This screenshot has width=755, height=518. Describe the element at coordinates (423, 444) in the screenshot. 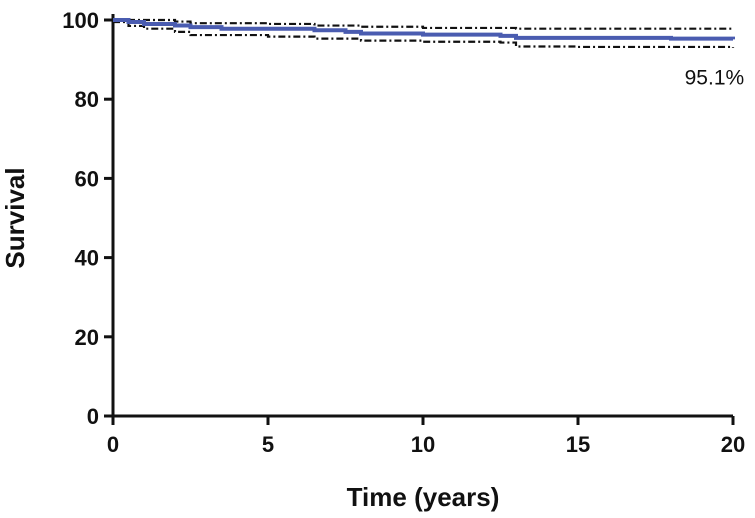

I see `x-tick-label: 10` at that location.